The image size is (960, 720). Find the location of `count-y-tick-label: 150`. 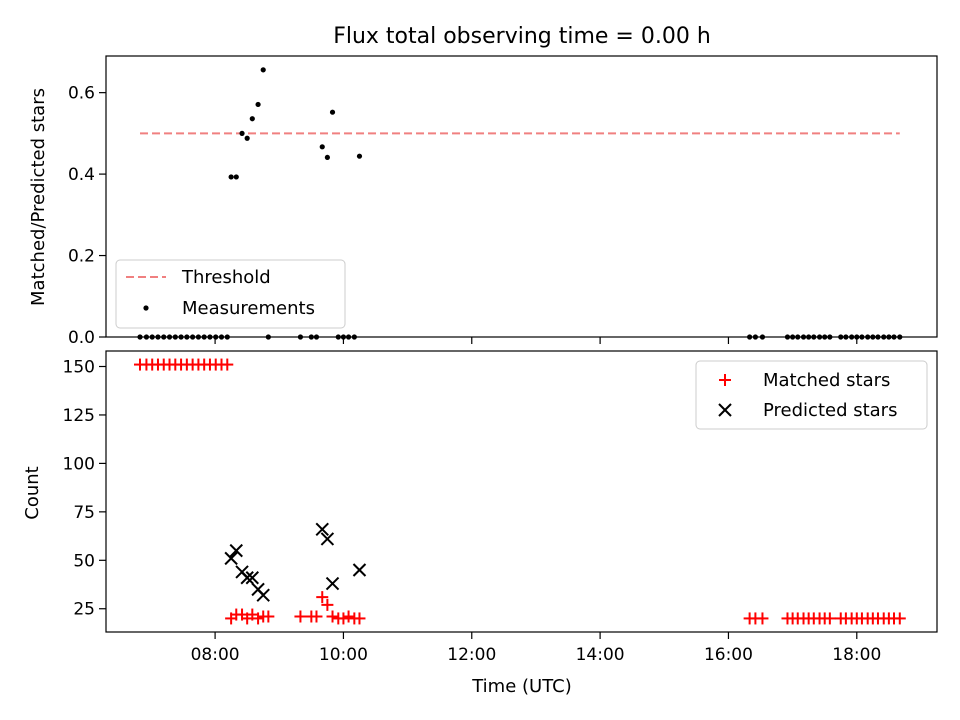

count-y-tick-label: 150 is located at coordinates (79, 368).